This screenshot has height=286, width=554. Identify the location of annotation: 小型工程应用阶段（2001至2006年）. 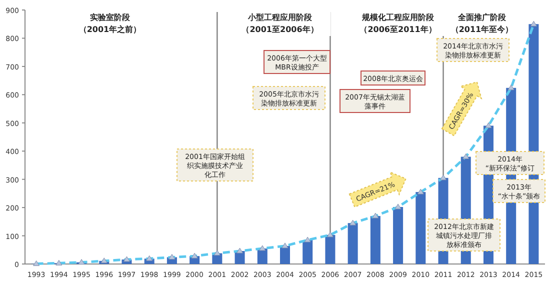
(280, 23).